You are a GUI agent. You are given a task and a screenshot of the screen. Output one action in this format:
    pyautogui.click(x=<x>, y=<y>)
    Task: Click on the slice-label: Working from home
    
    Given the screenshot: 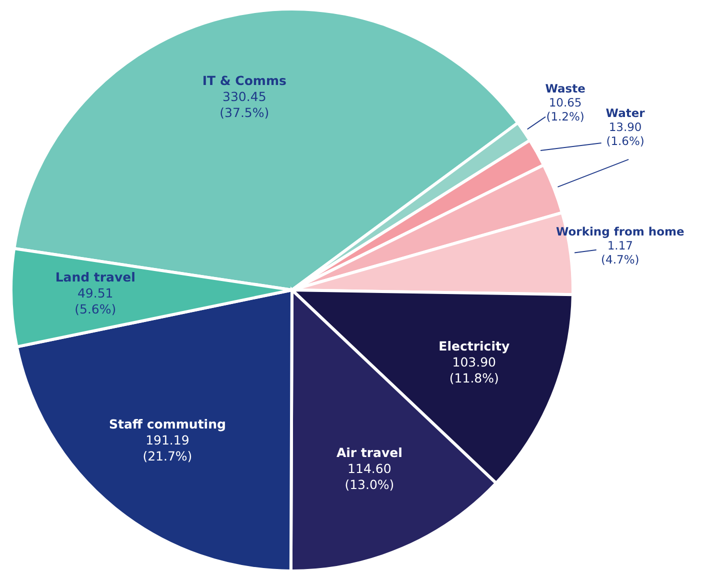 What is the action you would take?
    pyautogui.click(x=620, y=231)
    